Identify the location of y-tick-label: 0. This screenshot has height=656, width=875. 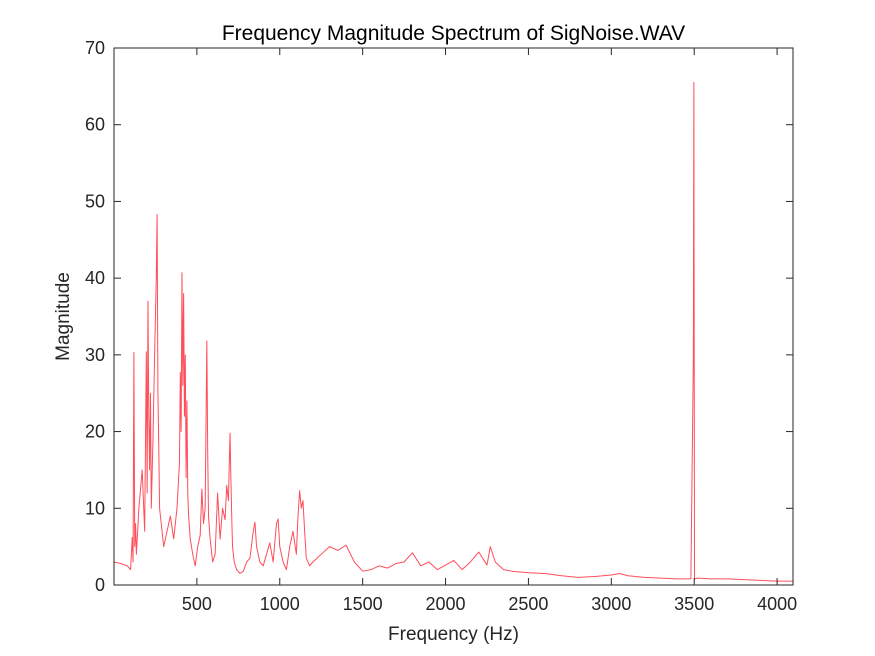
(100, 585).